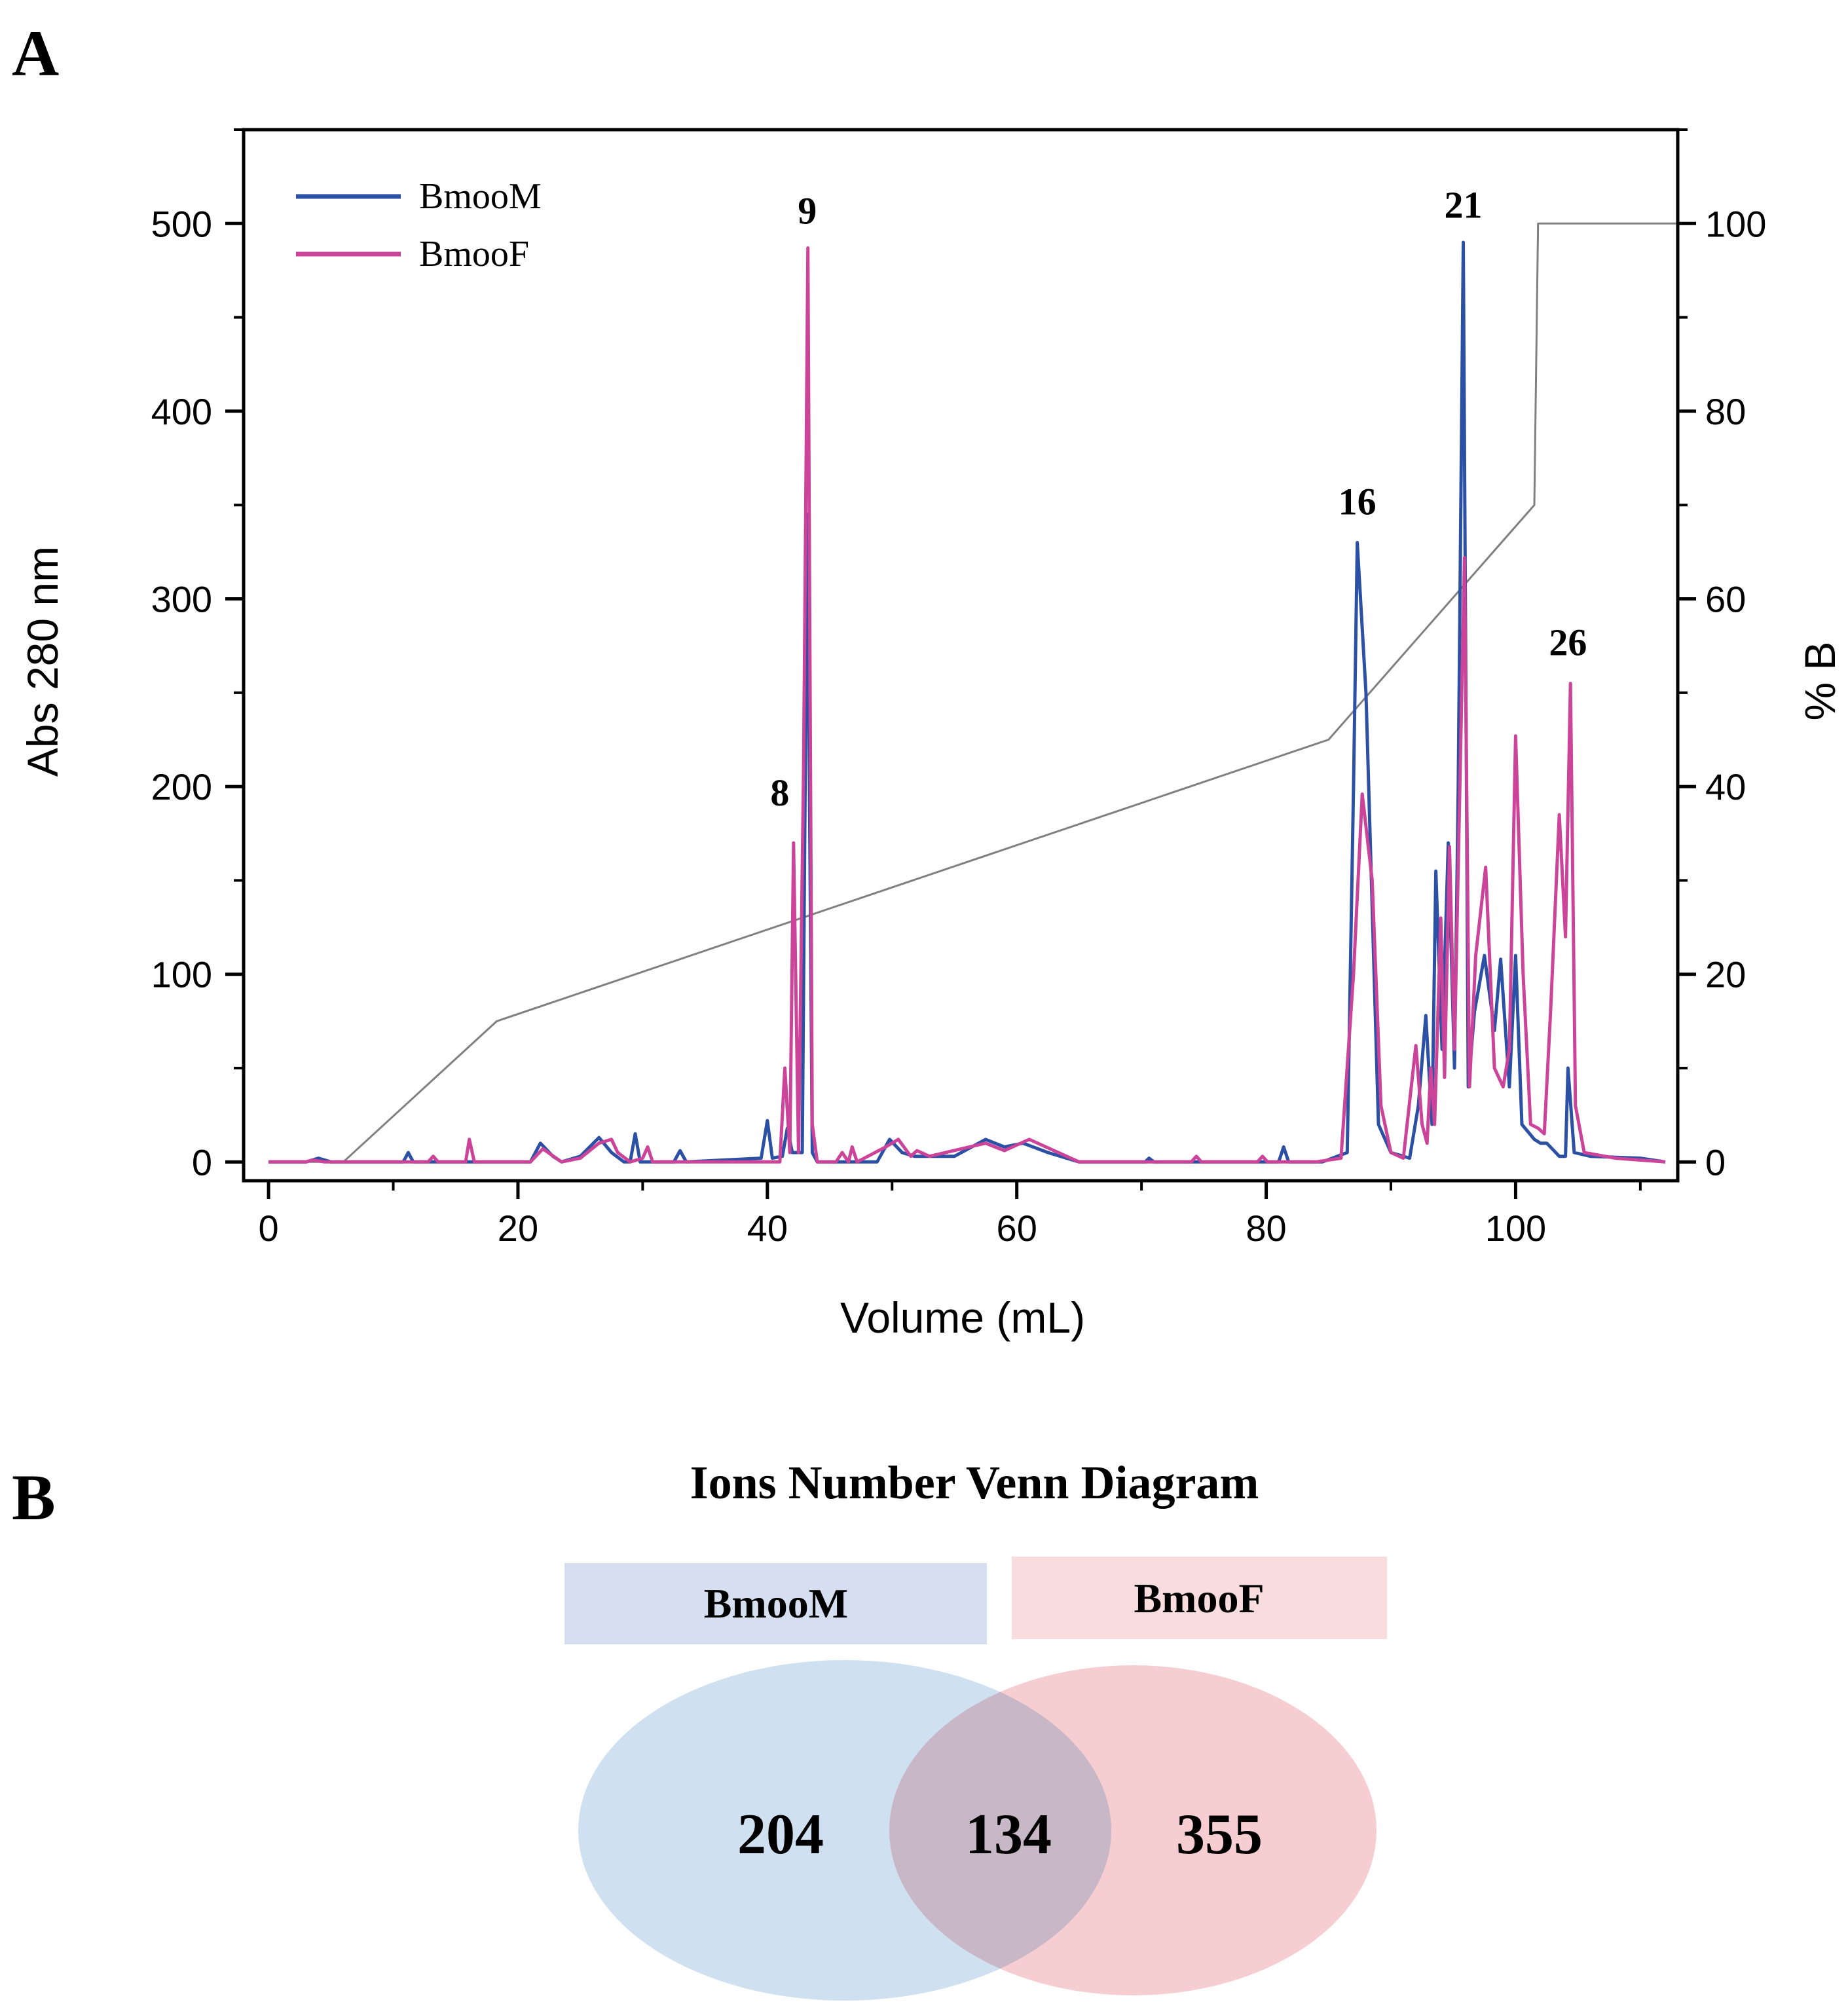 This screenshot has height=2015, width=1848. Describe the element at coordinates (767, 1228) in the screenshot. I see `x-tick-label: 40` at that location.